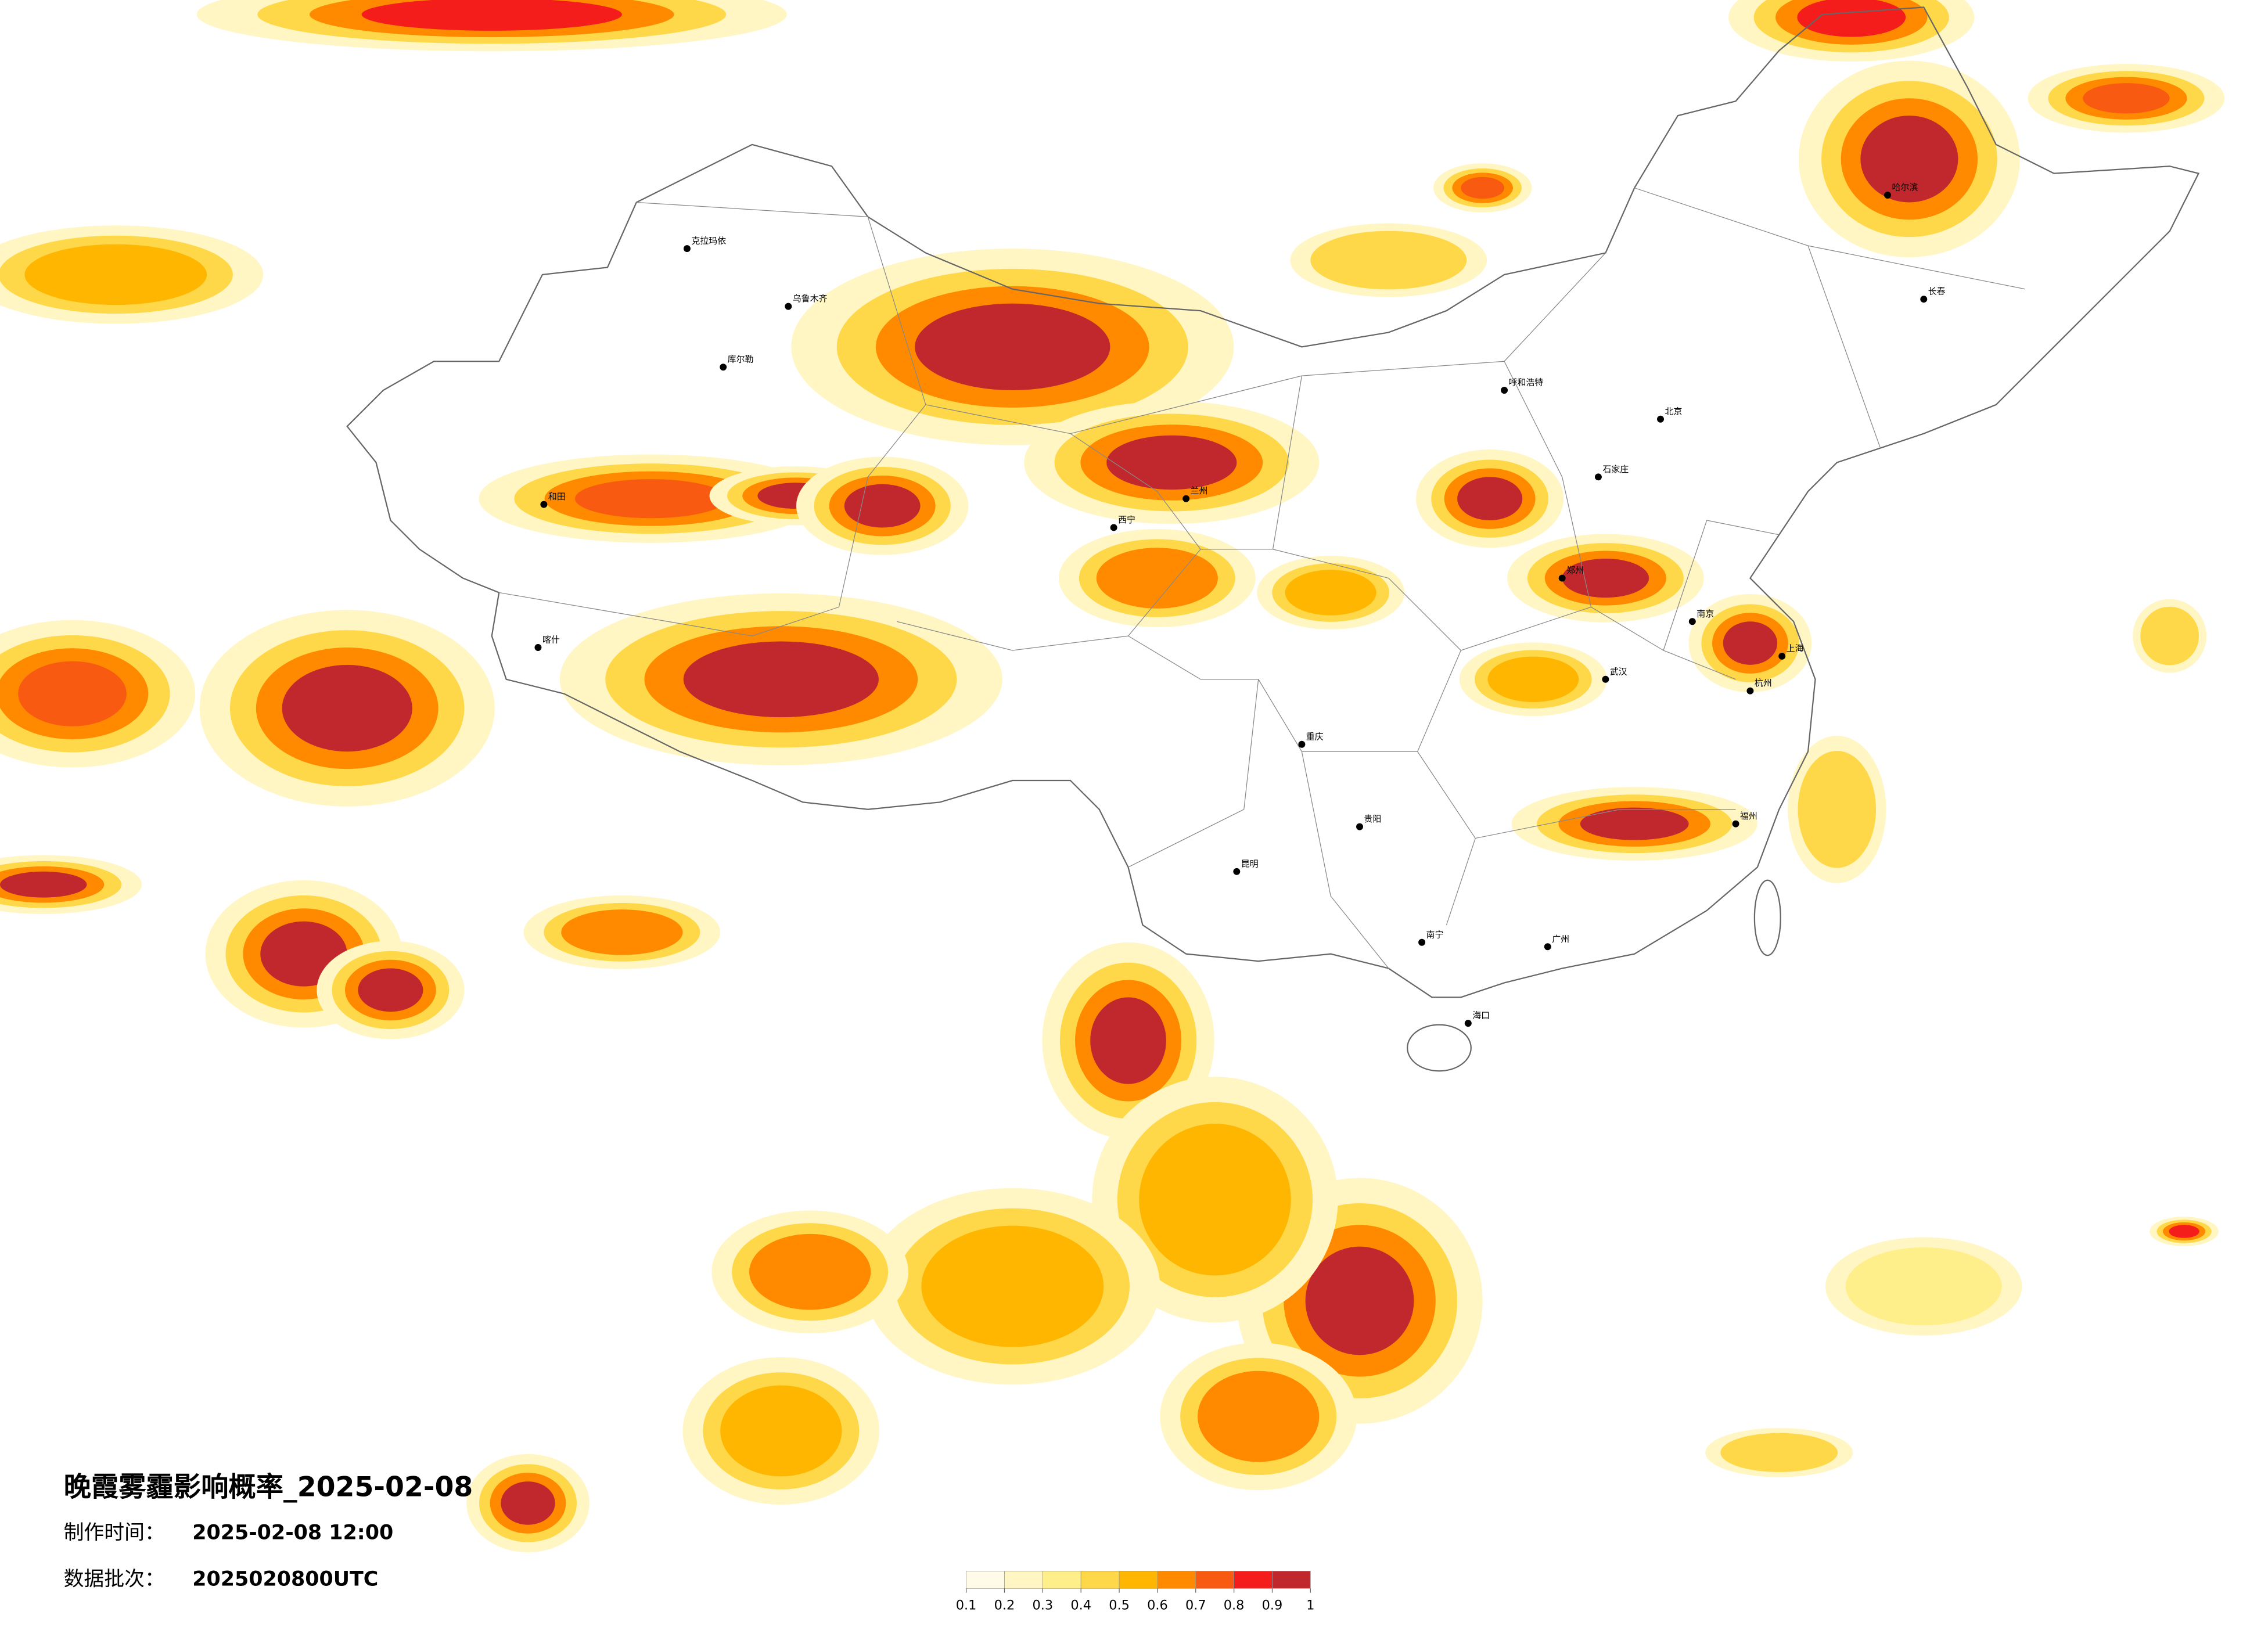  Describe the element at coordinates (292, 1533) in the screenshot. I see `made-time: 2025-02-08 12:00` at that location.